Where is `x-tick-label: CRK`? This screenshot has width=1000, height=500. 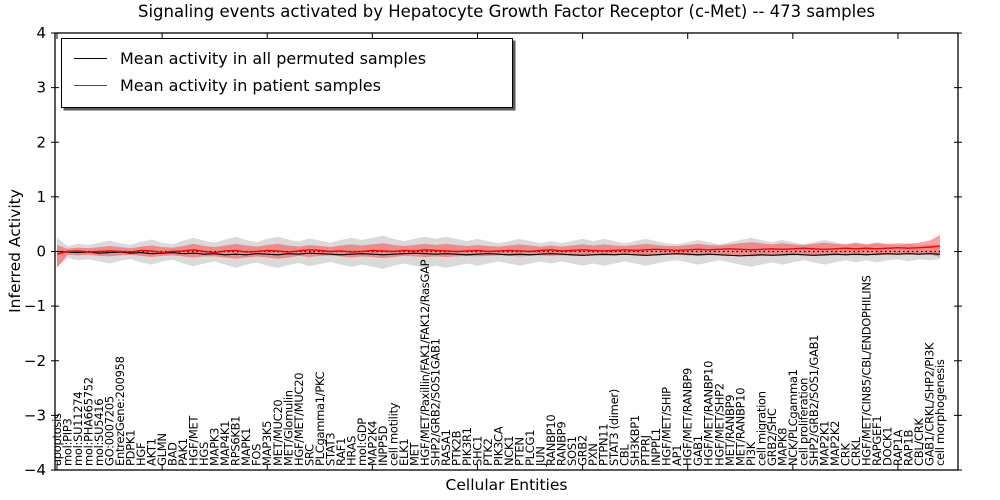
x-tick-label: CRK is located at coordinates (845, 454).